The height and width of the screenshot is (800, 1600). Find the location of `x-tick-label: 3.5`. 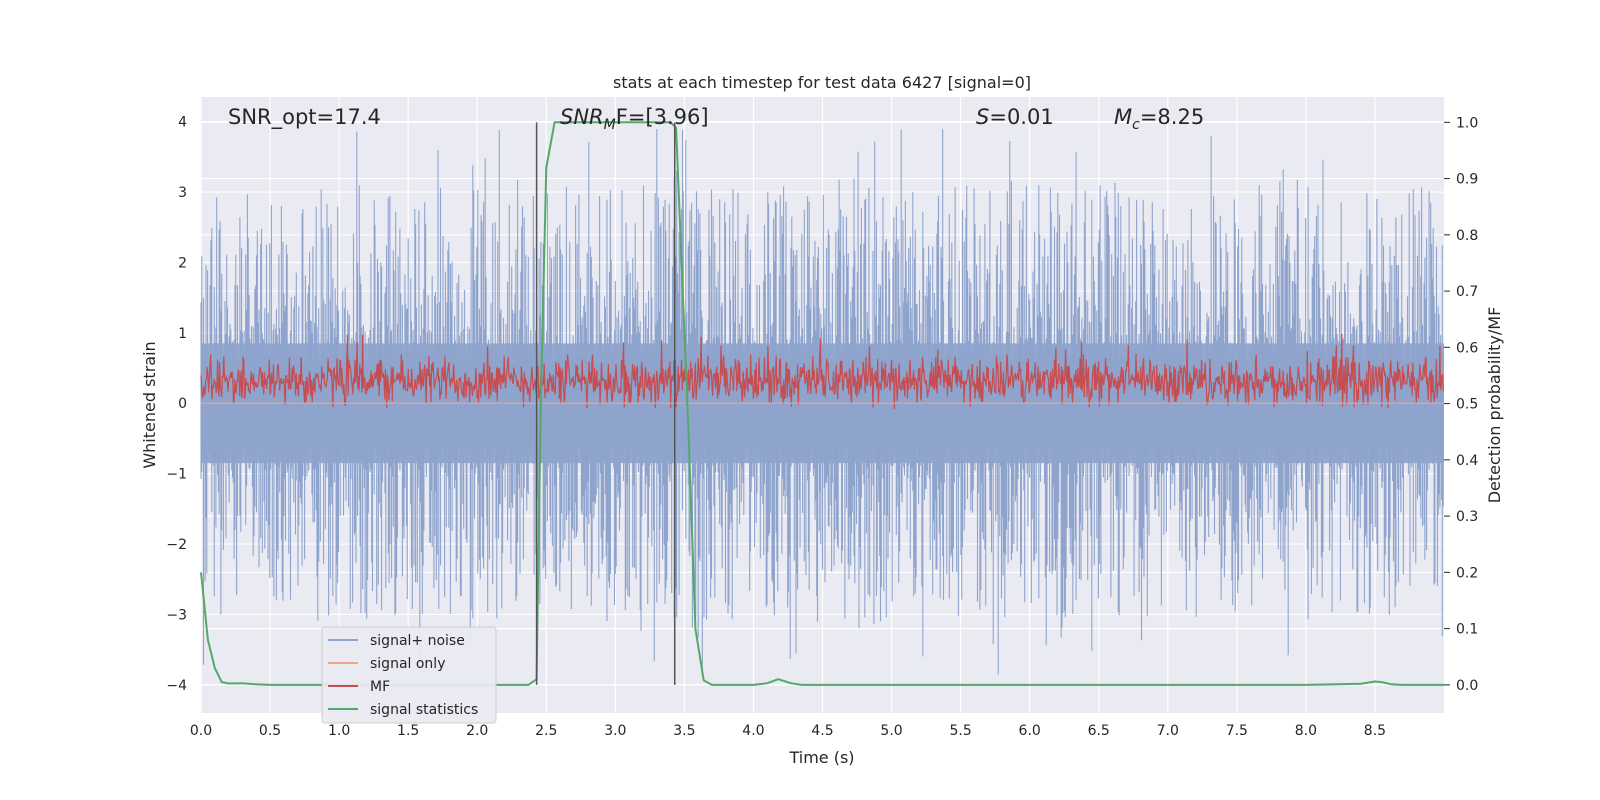

x-tick-label: 3.5 is located at coordinates (684, 731).